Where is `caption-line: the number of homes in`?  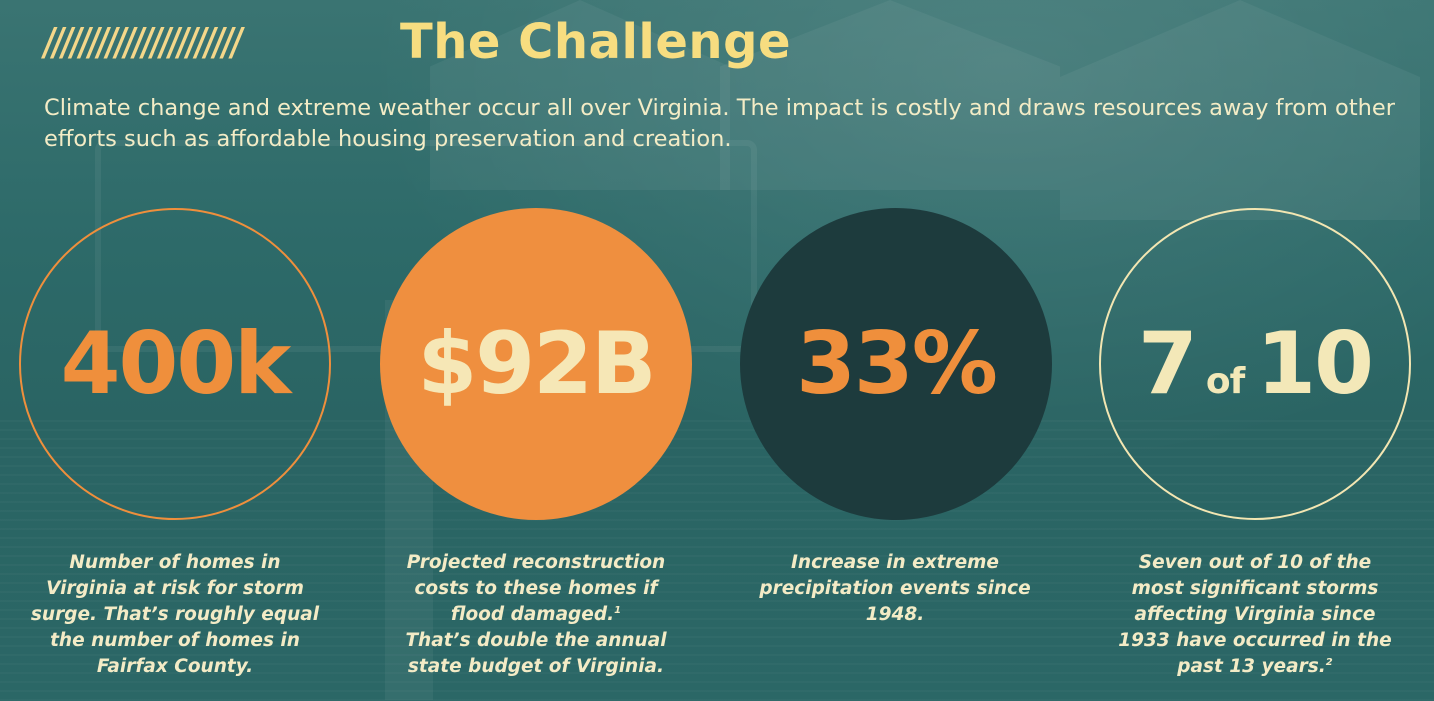
caption-line: the number of homes in is located at coordinates (175, 640).